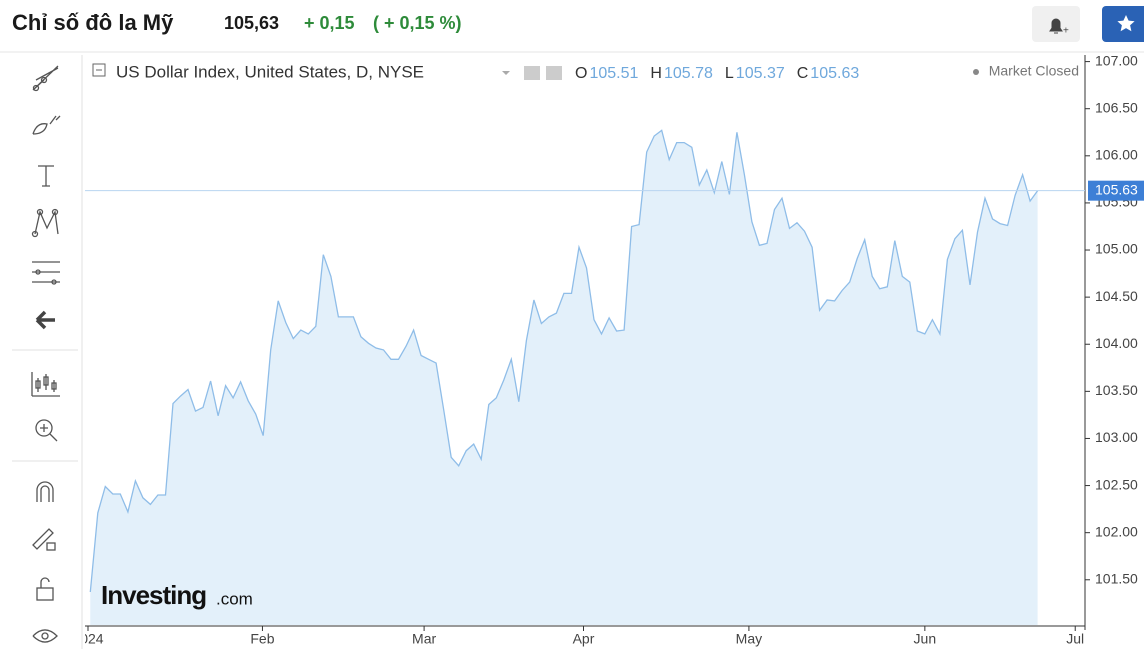 Image resolution: width=1144 pixels, height=654 pixels. What do you see at coordinates (1116, 107) in the screenshot?
I see `y-tick-label: 106.50` at bounding box center [1116, 107].